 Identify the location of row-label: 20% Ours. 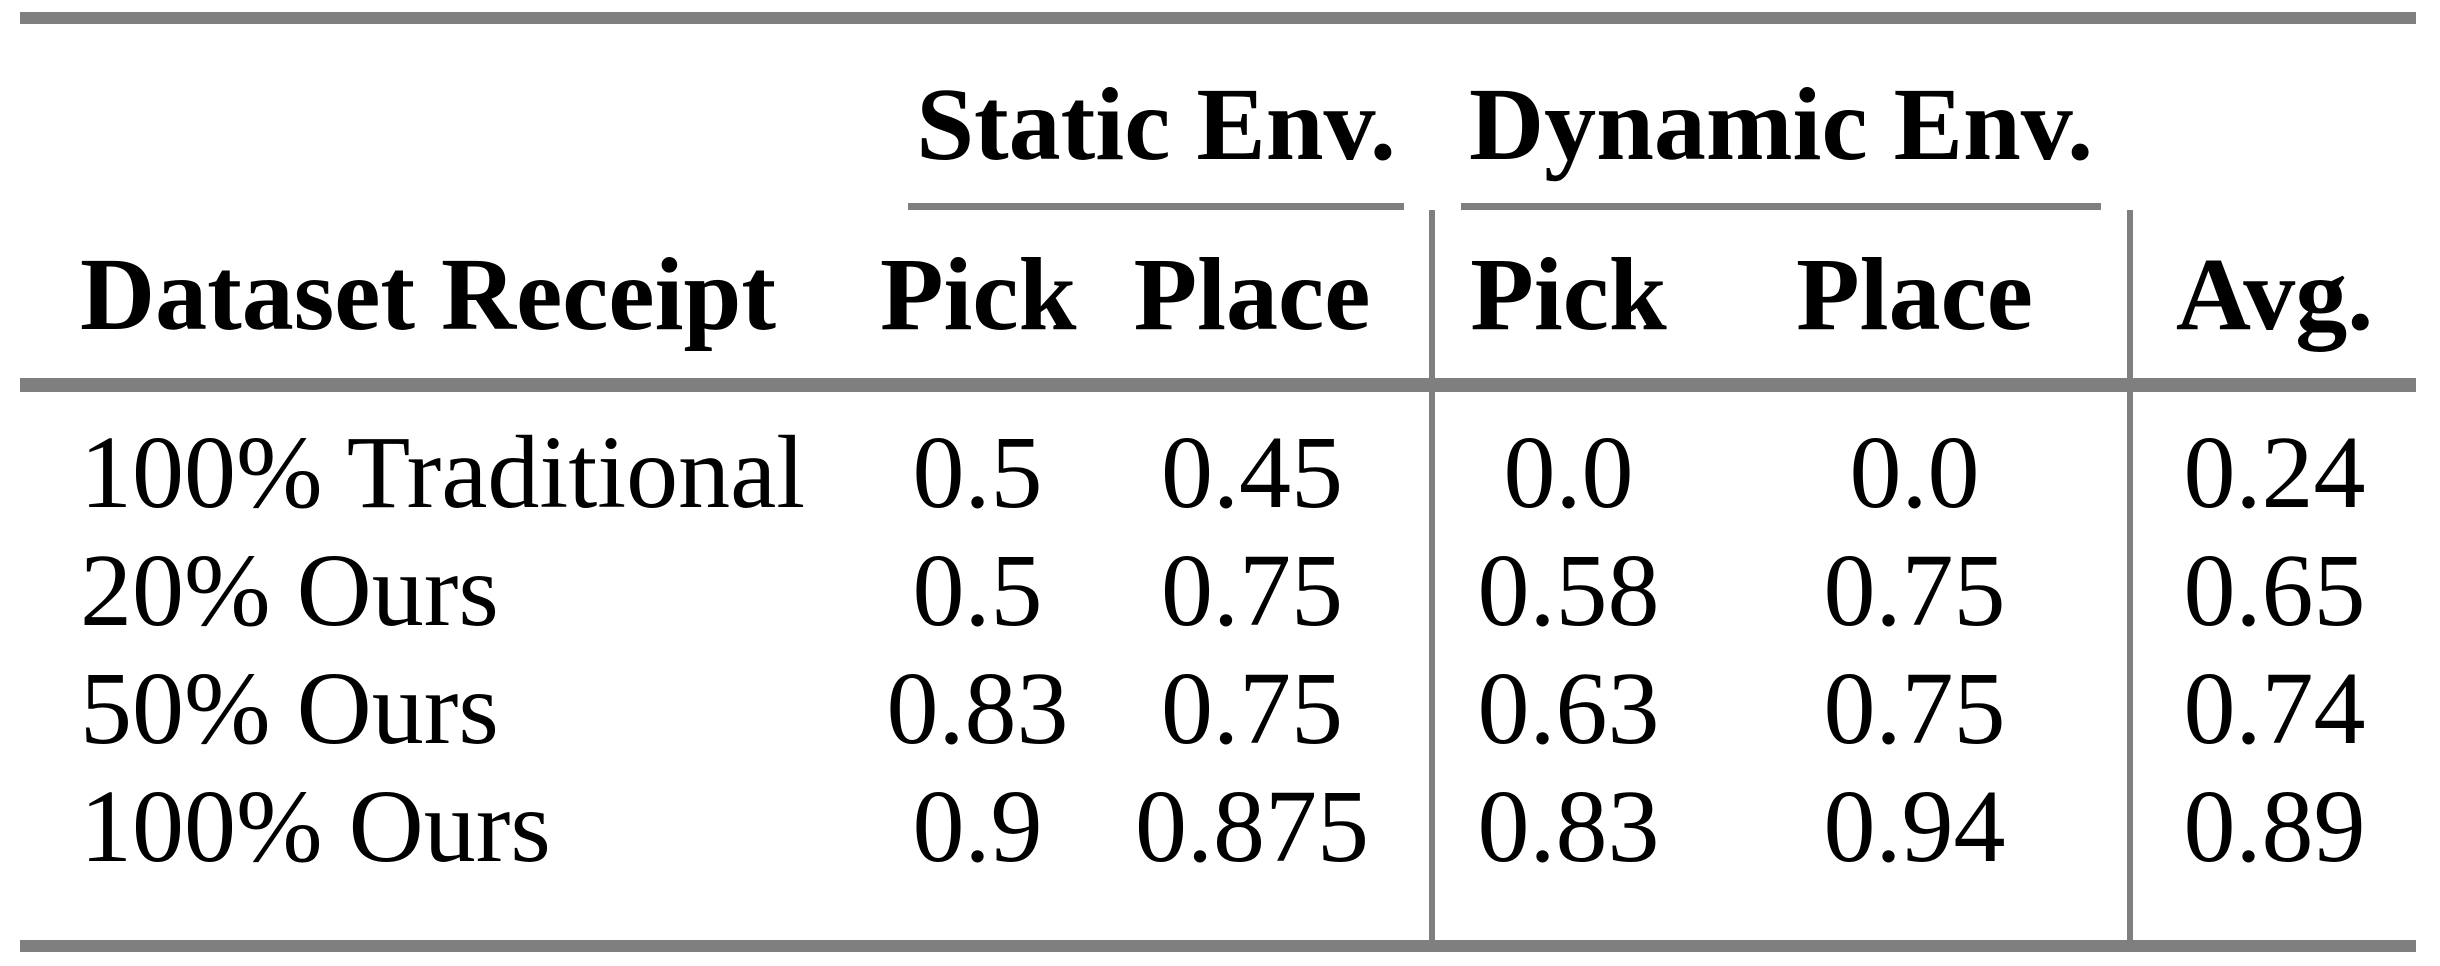
(289, 590).